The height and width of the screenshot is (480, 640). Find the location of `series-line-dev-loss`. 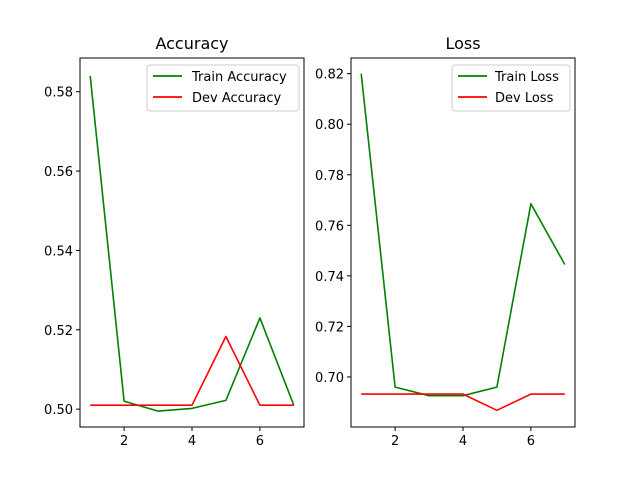

series-line-dev-loss is located at coordinates (463, 402).